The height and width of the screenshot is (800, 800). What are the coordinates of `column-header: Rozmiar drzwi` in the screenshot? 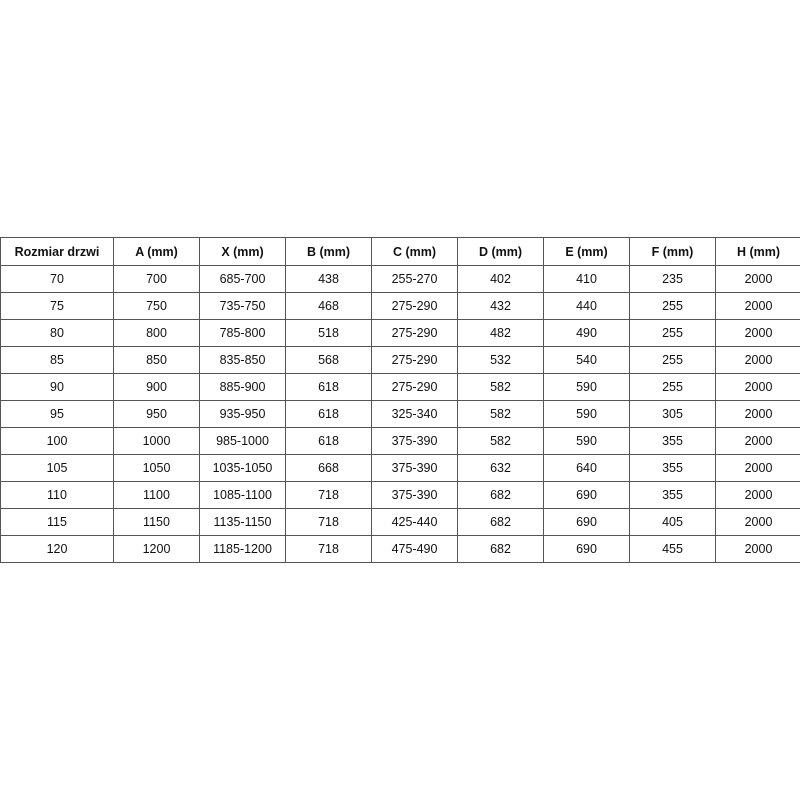 It's located at (57, 251).